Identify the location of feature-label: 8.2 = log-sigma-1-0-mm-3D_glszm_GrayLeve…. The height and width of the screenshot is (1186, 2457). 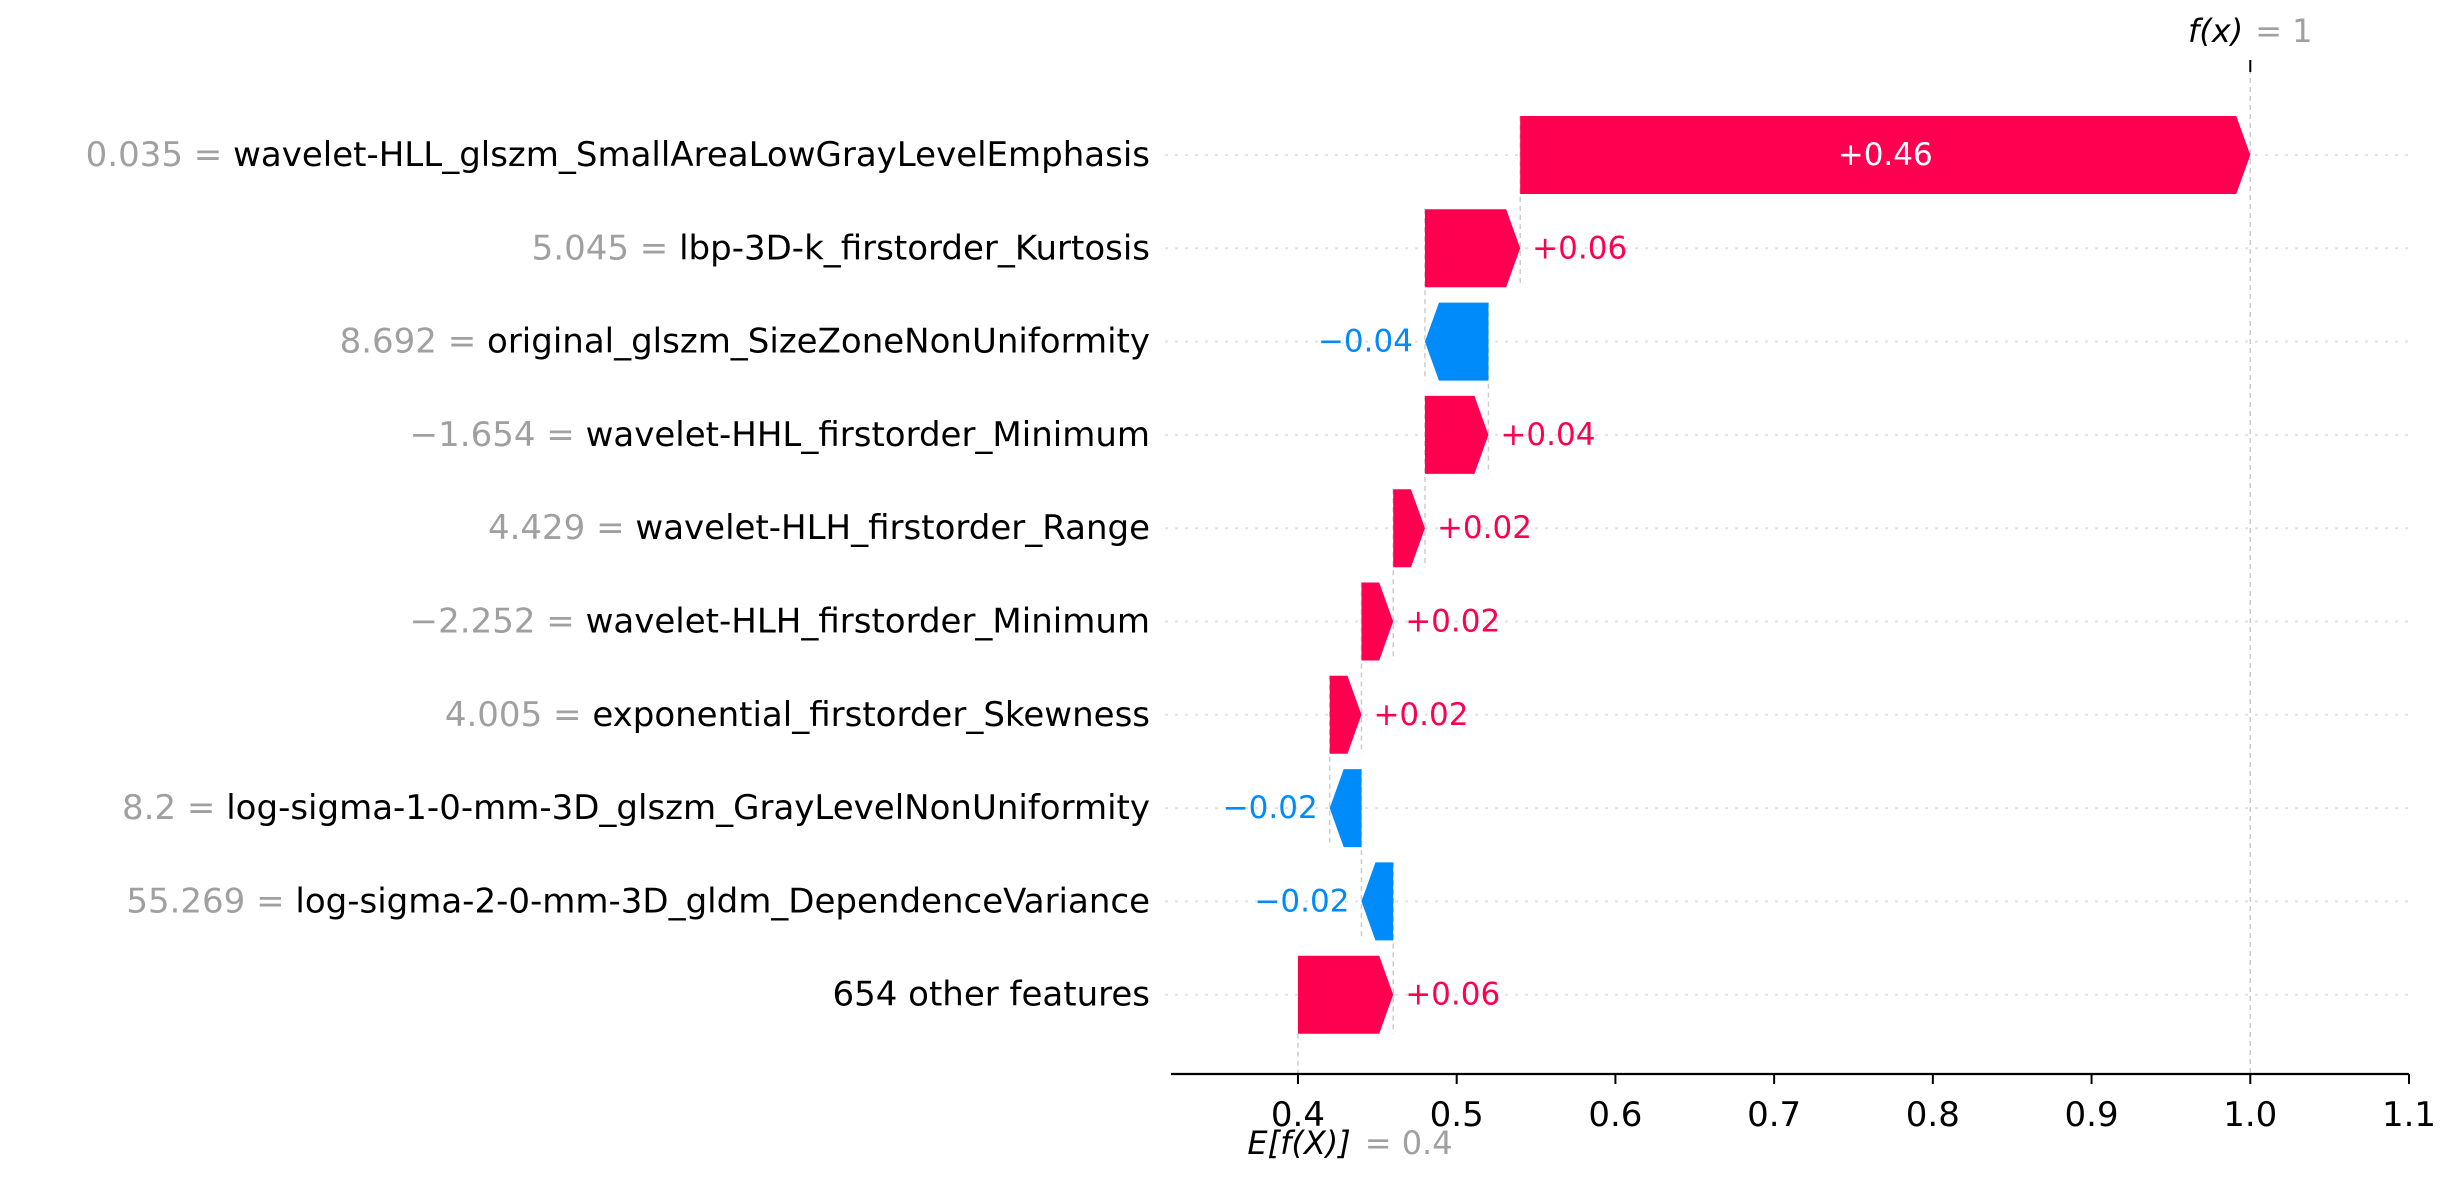
(636, 808).